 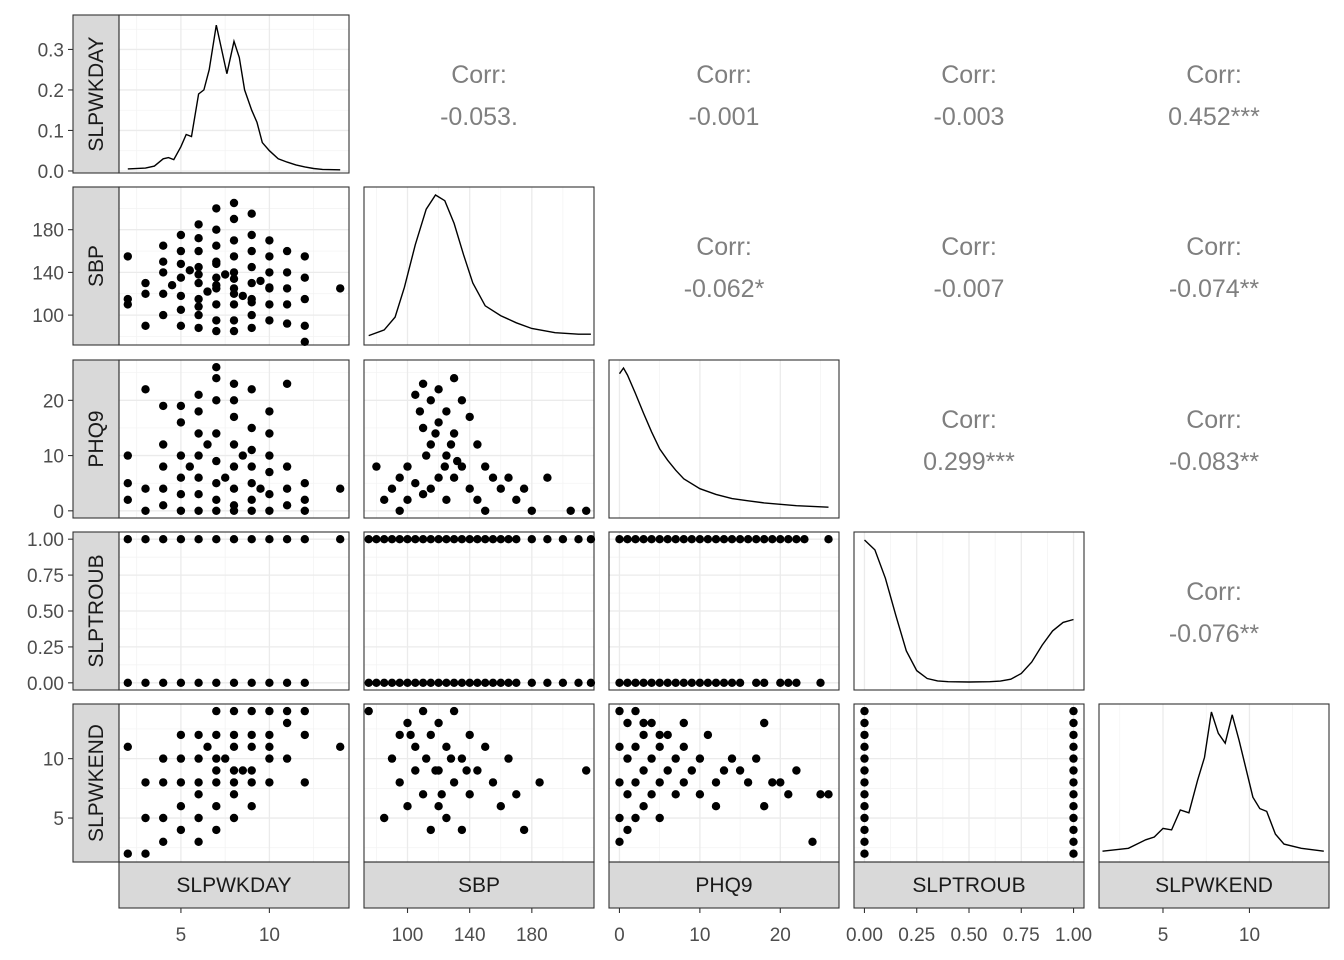 What do you see at coordinates (724, 289) in the screenshot?
I see `corr-value: -0.062*` at bounding box center [724, 289].